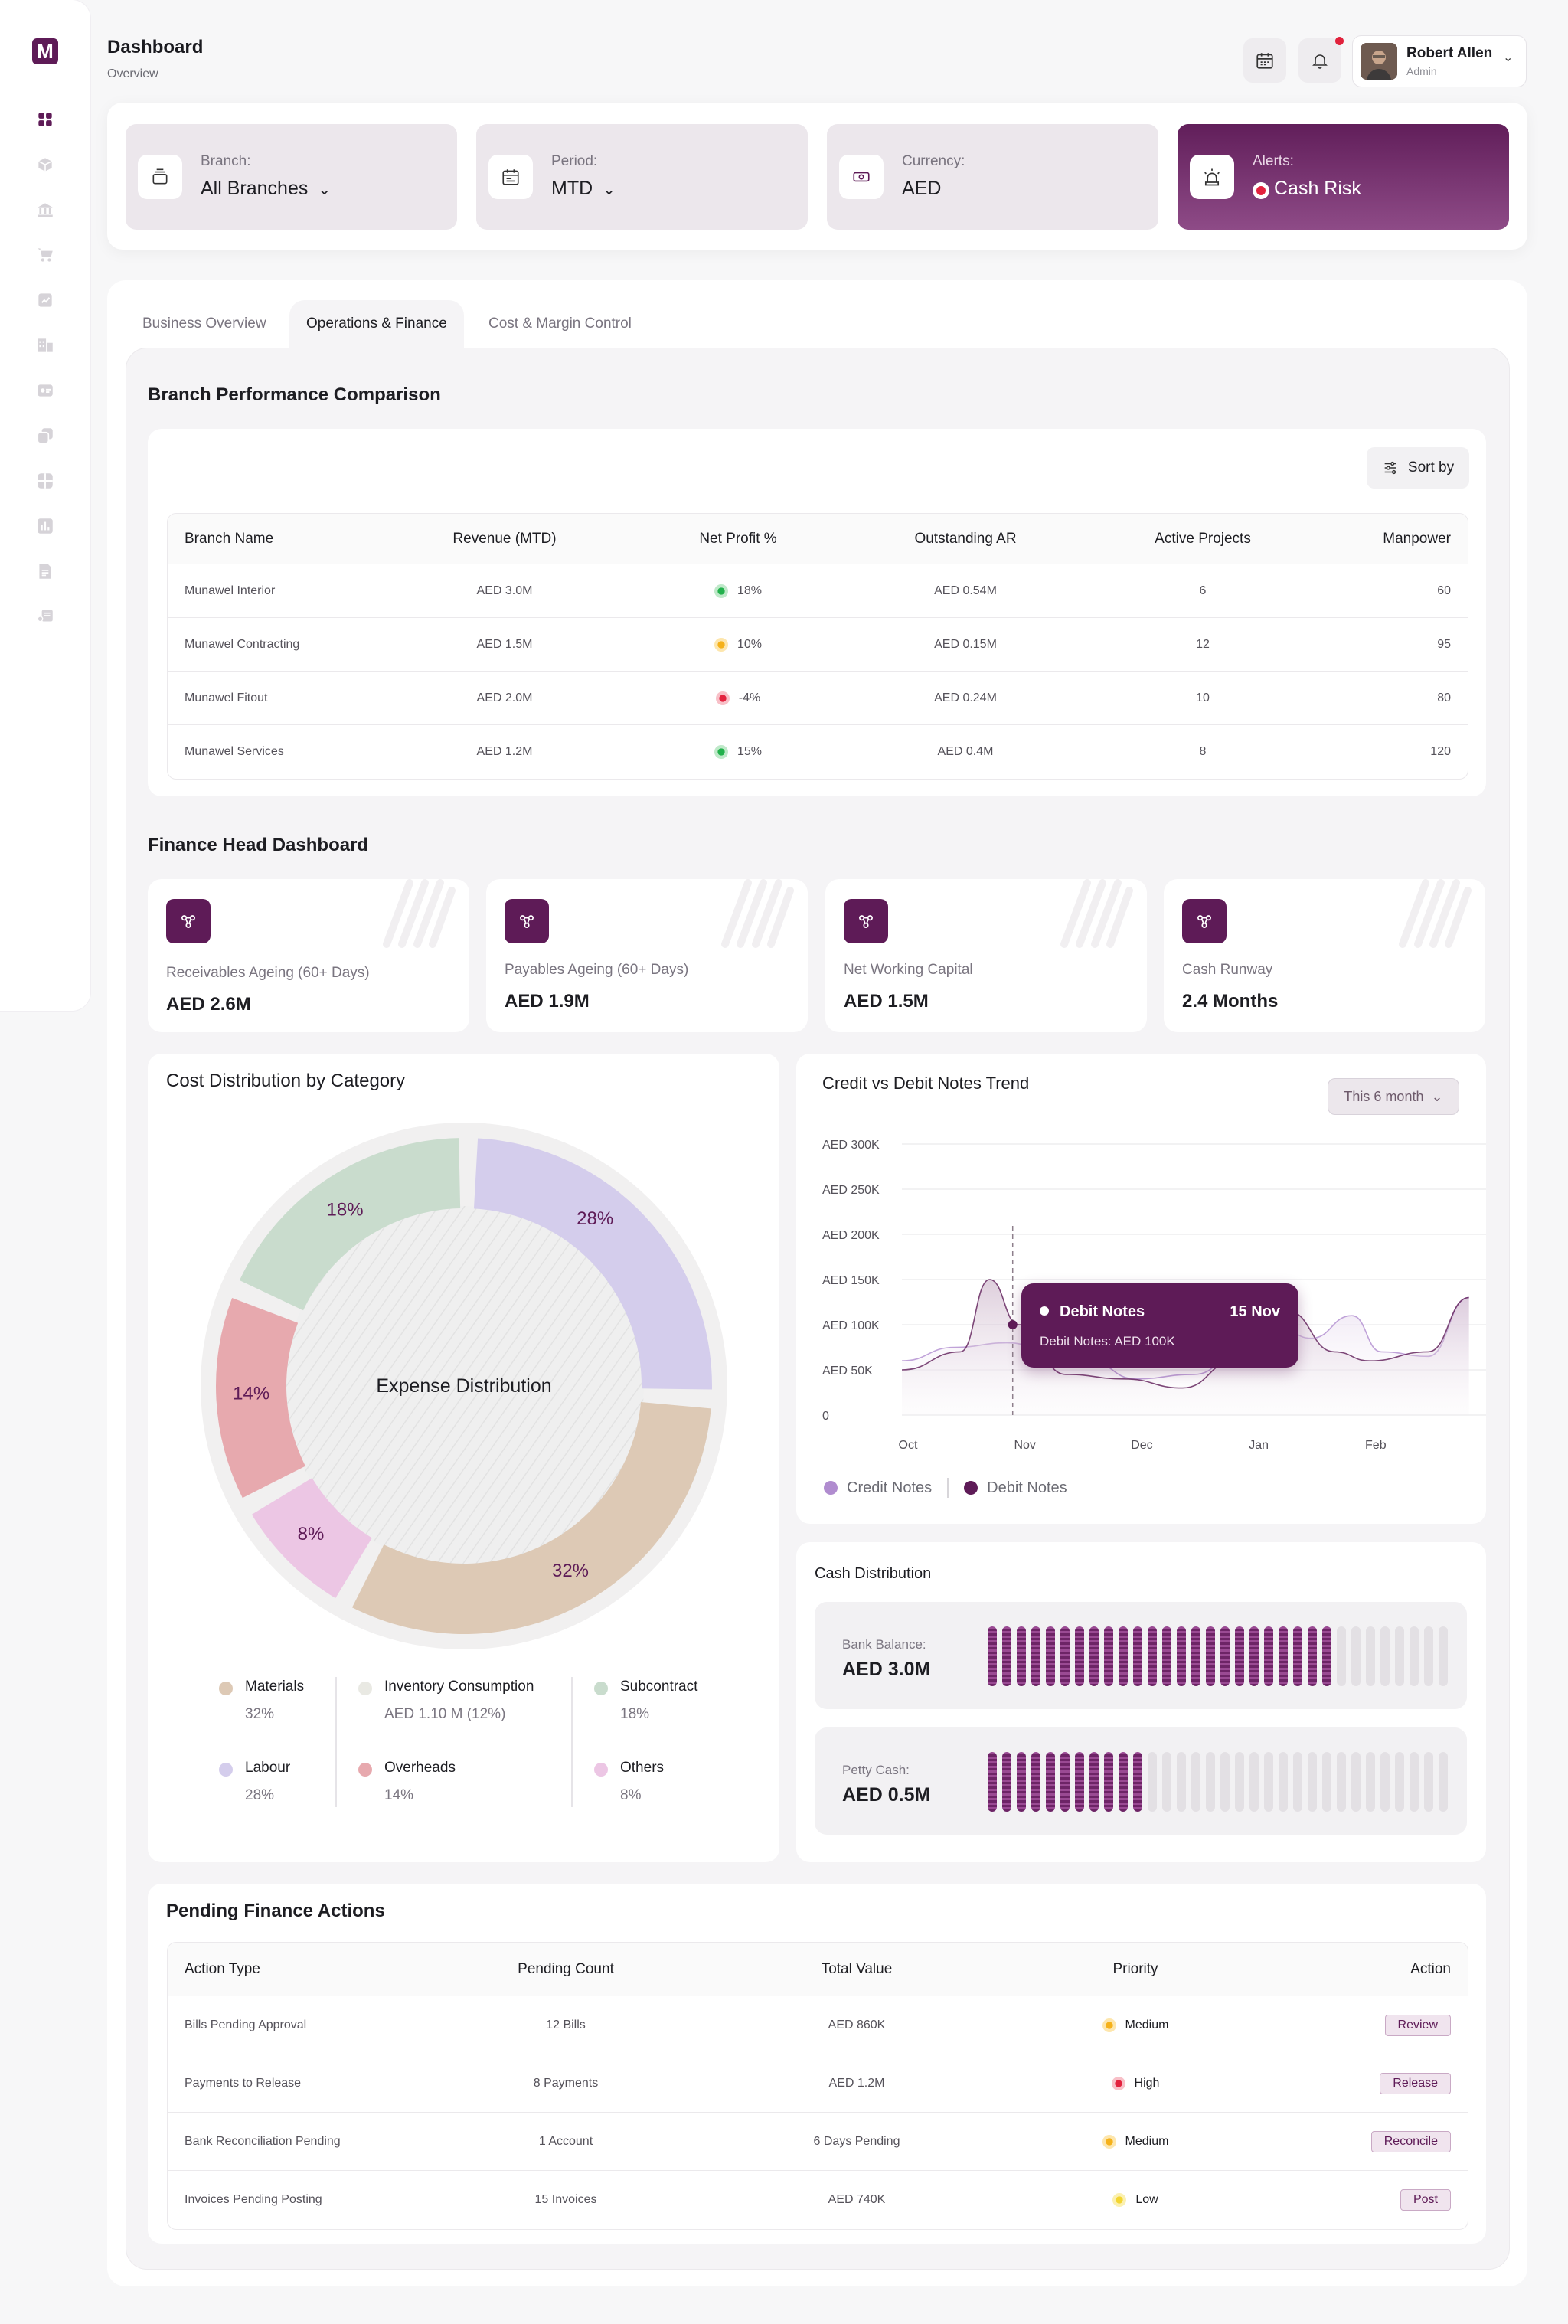 The height and width of the screenshot is (2324, 1568). I want to click on kpi-label: Receivables Ageing (60+ Days), so click(268, 973).